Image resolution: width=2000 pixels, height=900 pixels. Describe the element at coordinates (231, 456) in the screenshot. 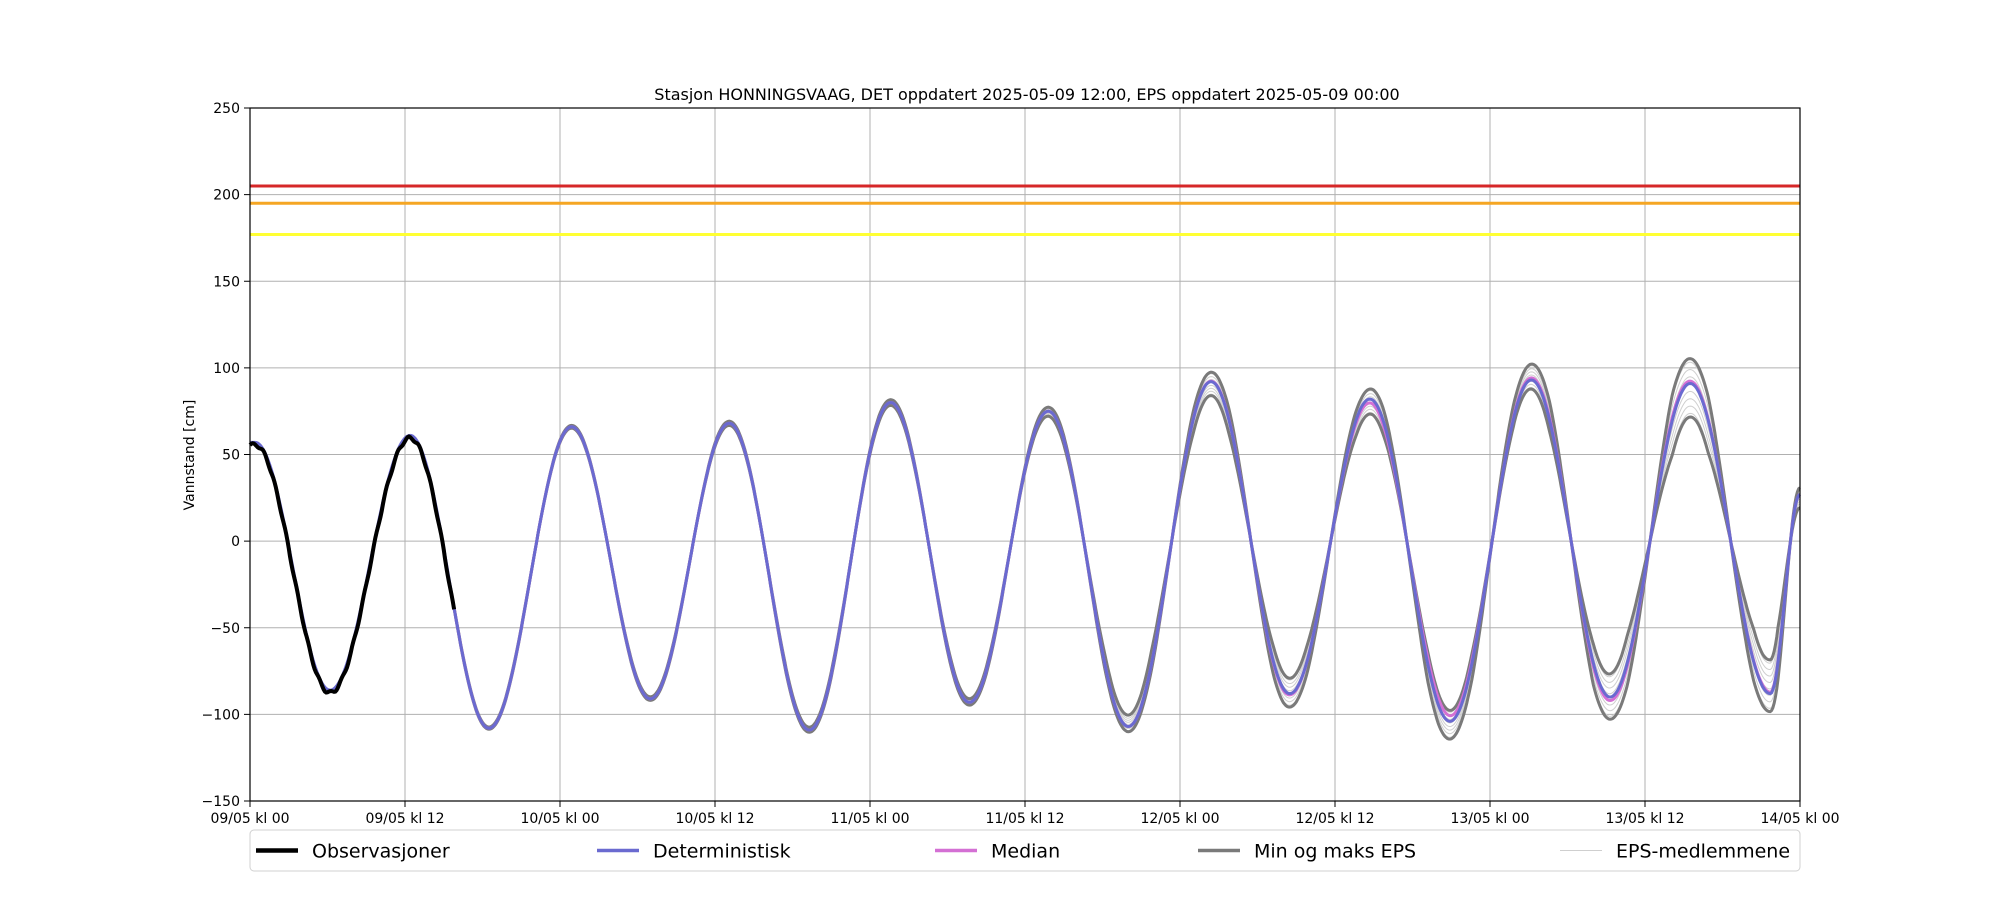

I see `y-tick-label-4: 50` at that location.